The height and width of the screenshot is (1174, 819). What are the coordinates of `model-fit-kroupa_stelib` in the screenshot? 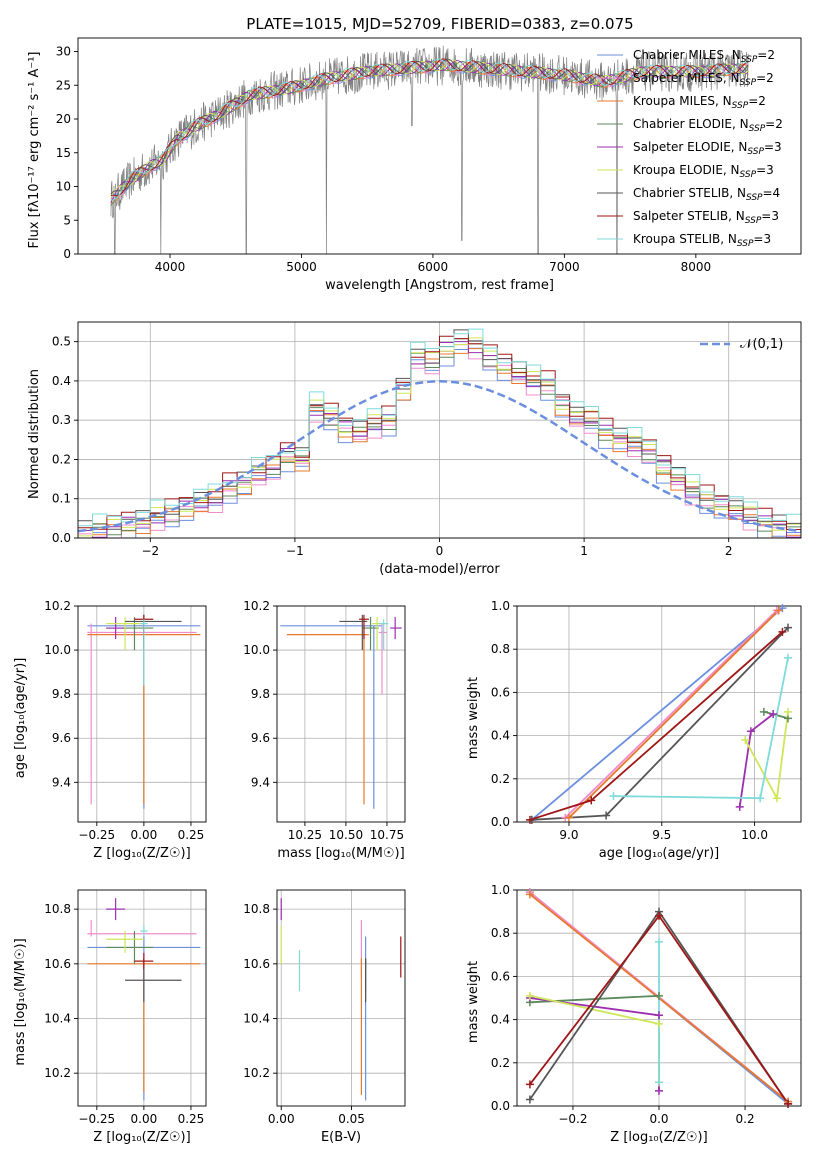 It's located at (429, 129).